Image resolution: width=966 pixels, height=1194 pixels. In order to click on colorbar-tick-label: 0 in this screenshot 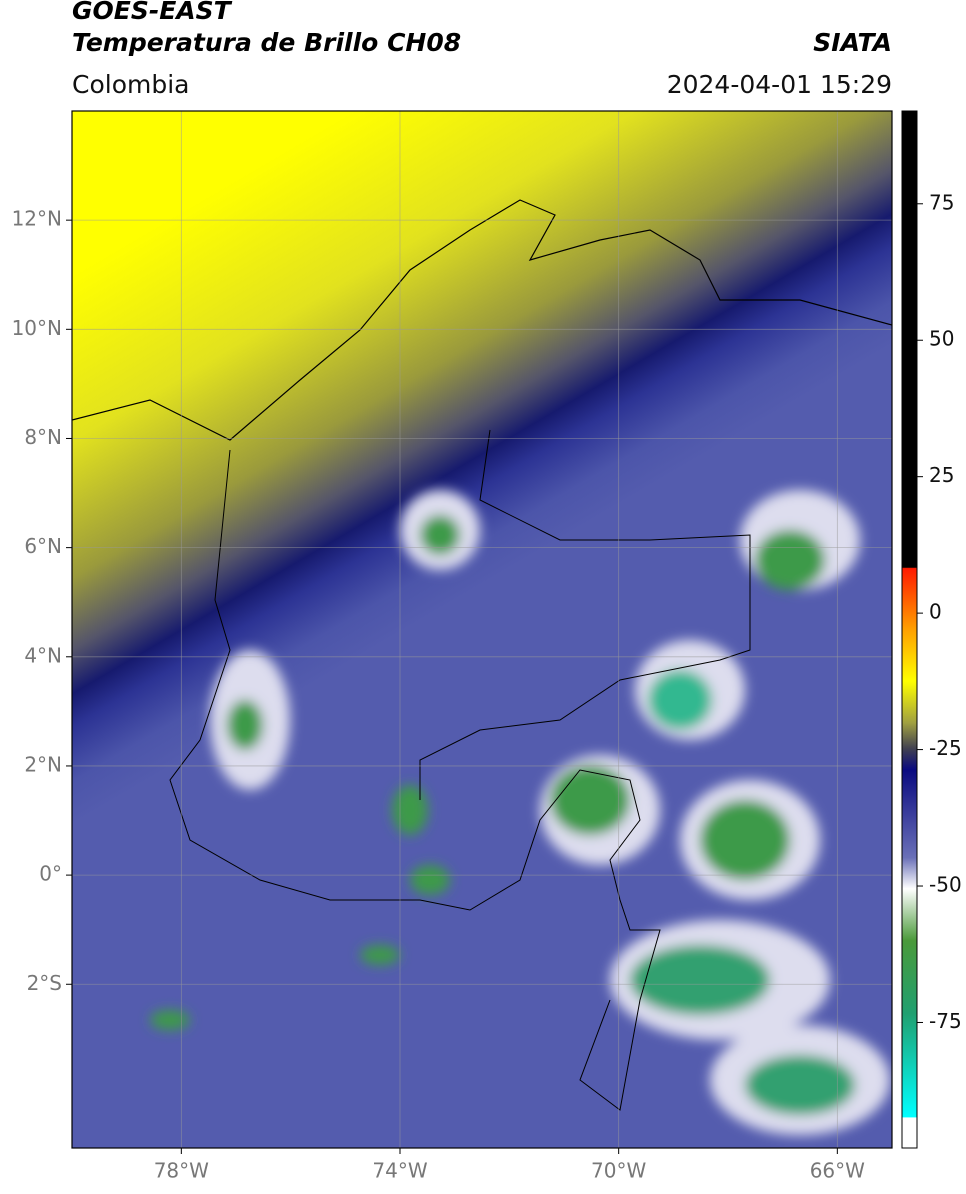, I will do `click(935, 612)`.